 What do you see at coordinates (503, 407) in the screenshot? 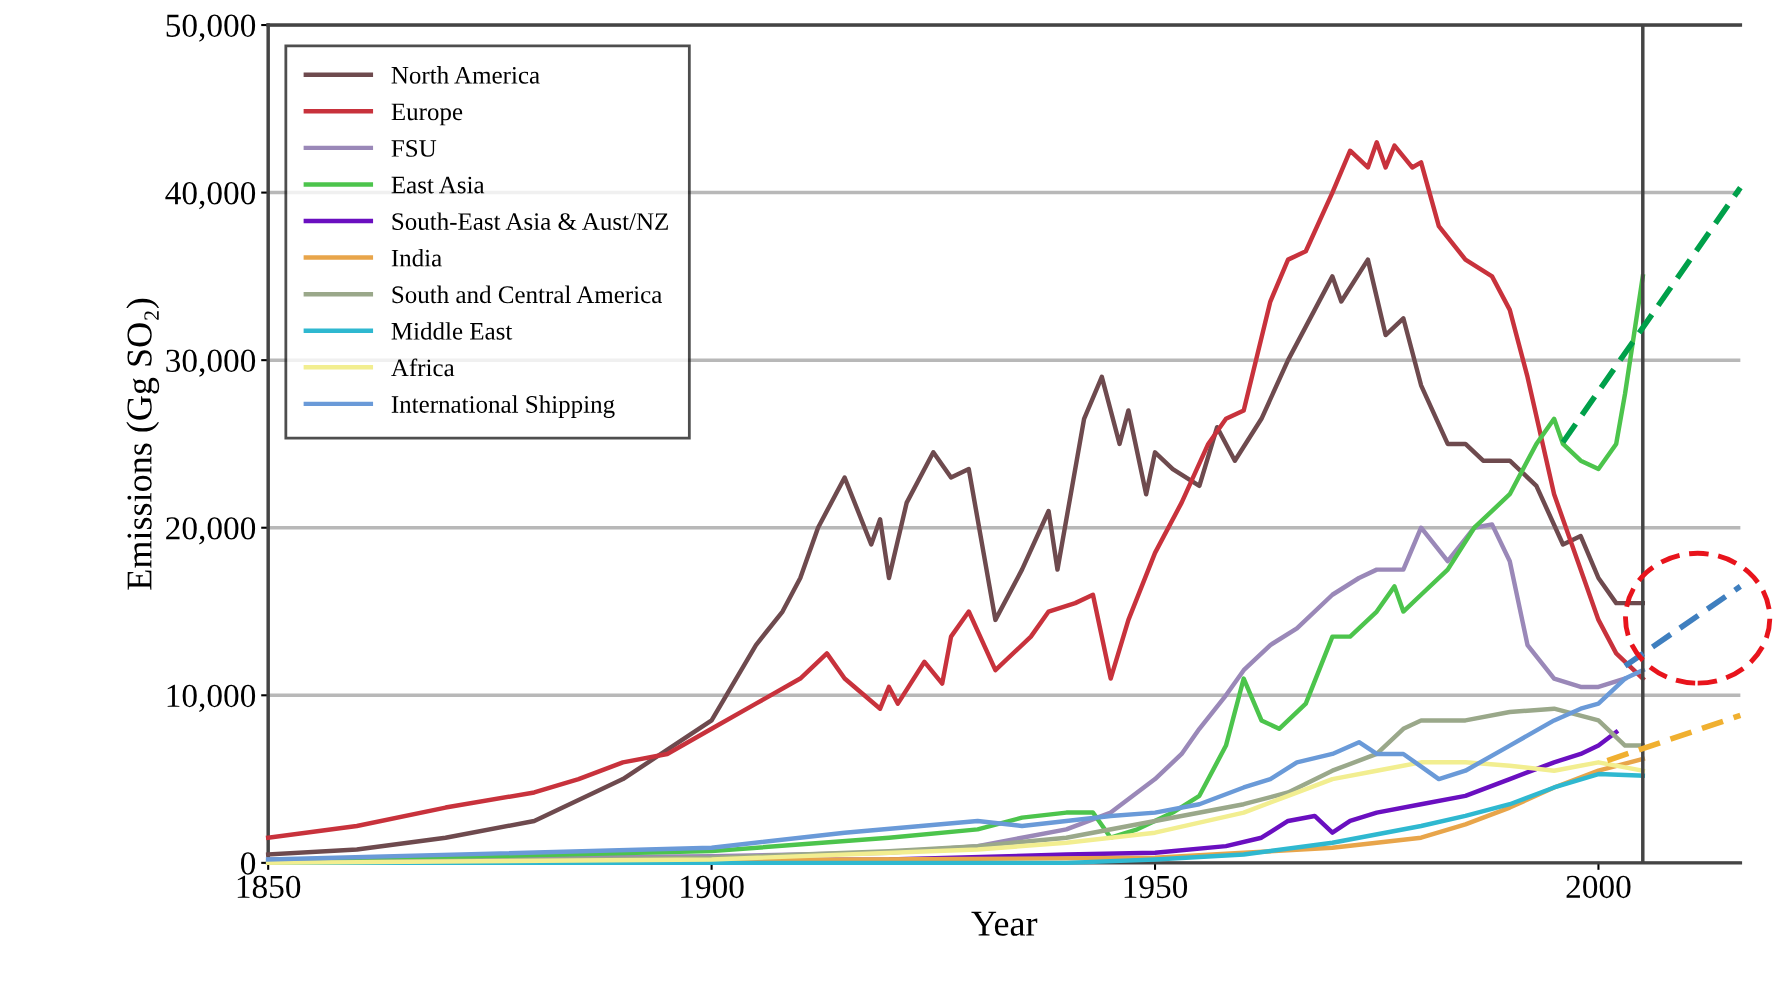
I see `legend-label: International Shipping` at bounding box center [503, 407].